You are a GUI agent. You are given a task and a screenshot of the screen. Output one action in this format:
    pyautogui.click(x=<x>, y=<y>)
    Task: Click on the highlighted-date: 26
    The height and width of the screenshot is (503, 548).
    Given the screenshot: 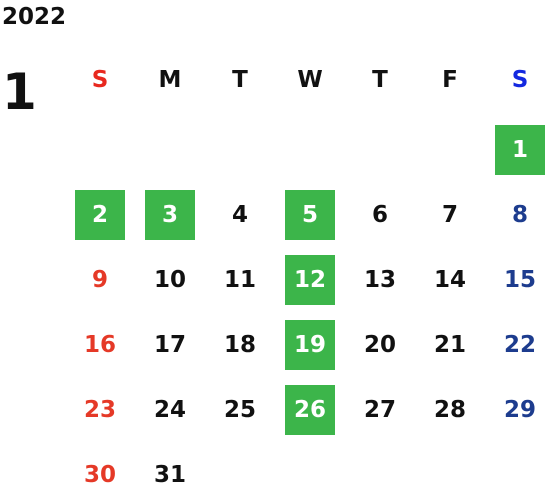 What is the action you would take?
    pyautogui.click(x=310, y=410)
    